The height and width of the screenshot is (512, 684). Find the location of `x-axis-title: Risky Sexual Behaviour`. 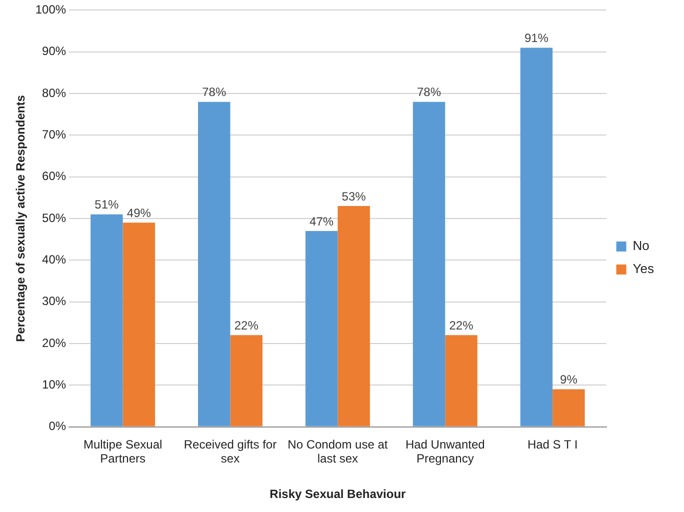

x-axis-title: Risky Sexual Behaviour is located at coordinates (338, 494).